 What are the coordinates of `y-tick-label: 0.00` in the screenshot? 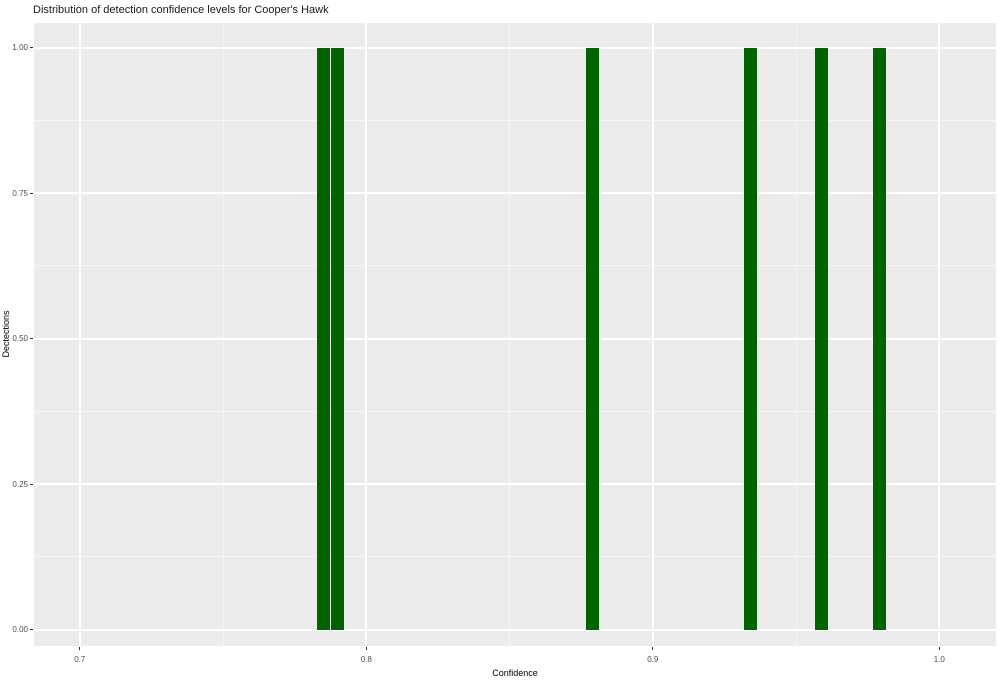 It's located at (20, 629).